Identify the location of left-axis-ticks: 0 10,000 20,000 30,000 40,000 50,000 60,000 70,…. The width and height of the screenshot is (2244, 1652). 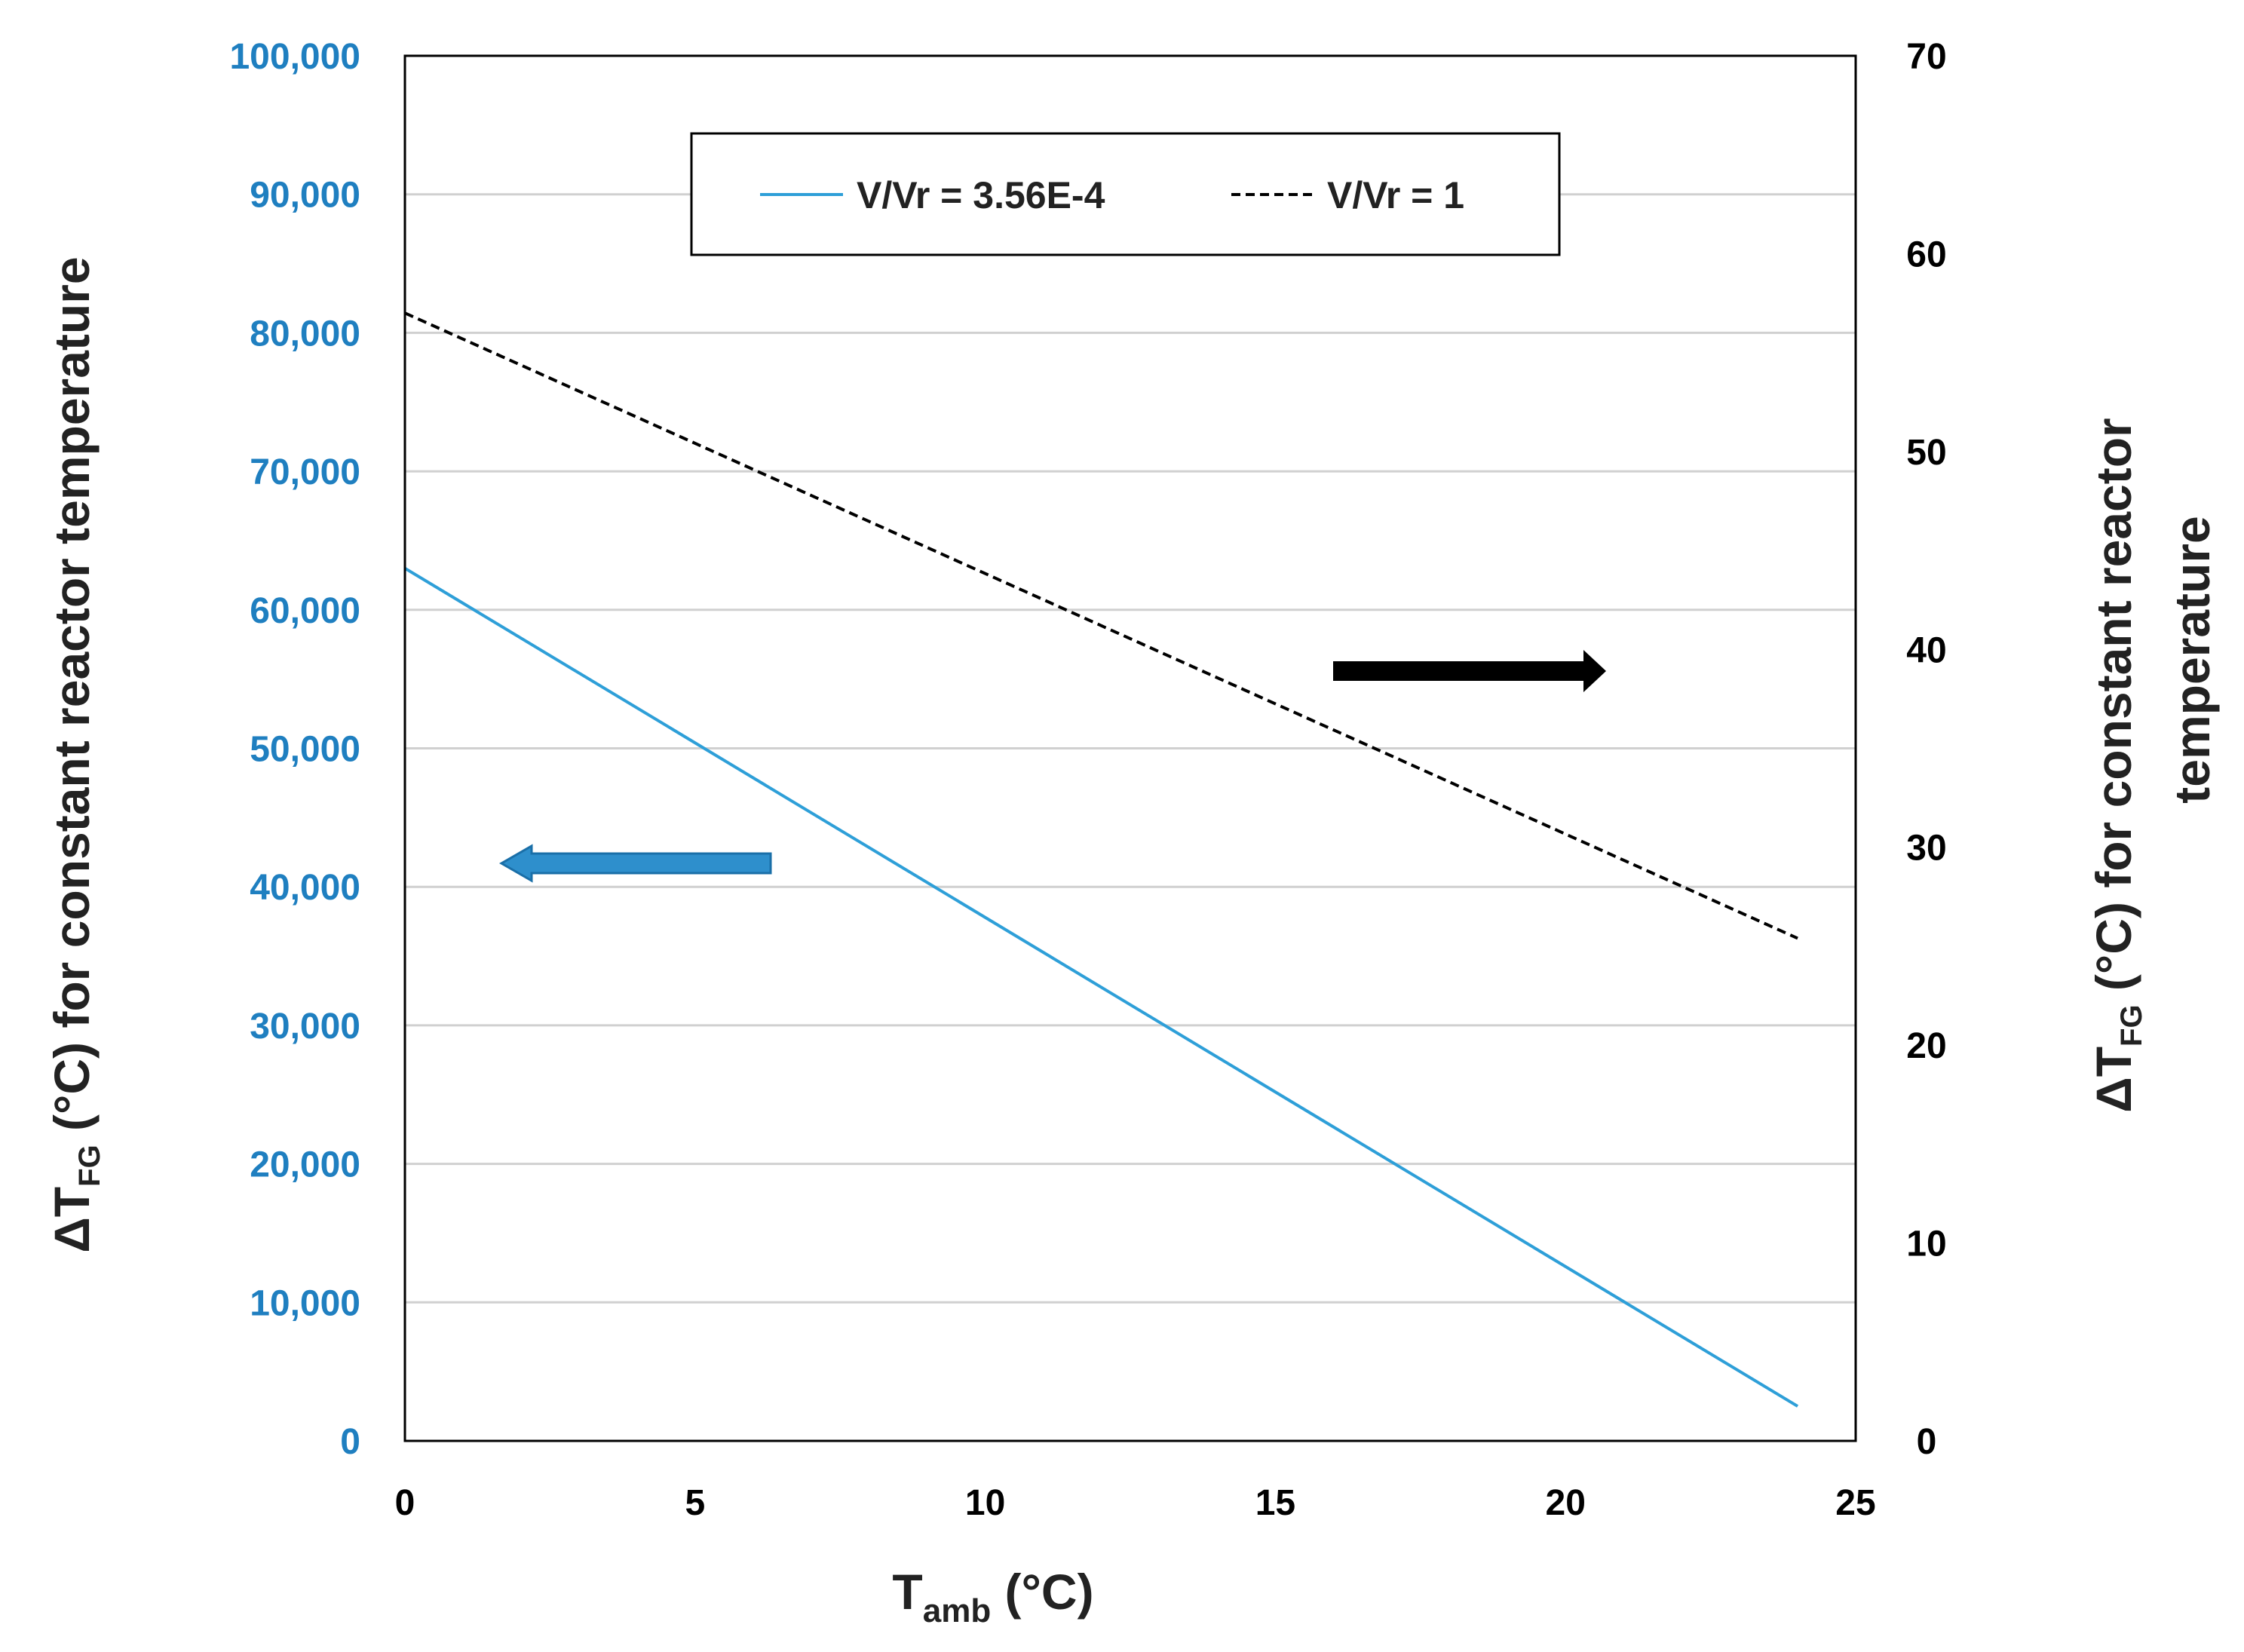
(294, 750).